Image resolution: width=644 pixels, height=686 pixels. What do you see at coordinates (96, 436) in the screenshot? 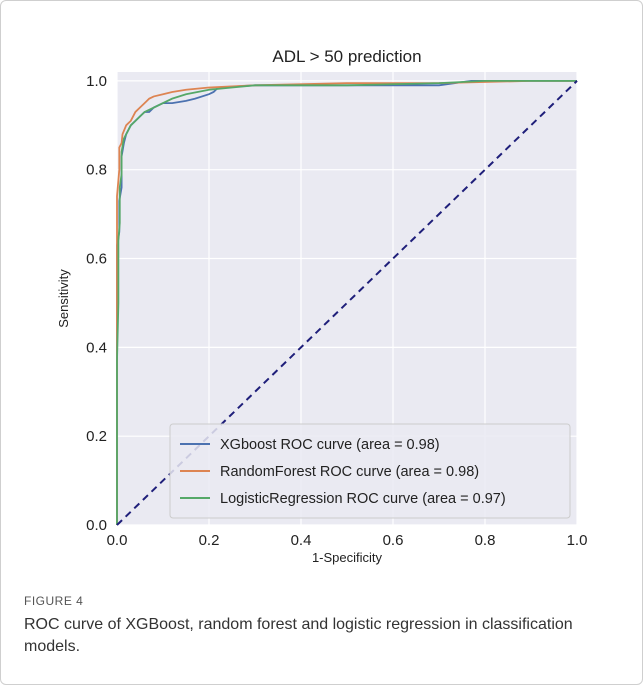
I see `y-tick-label: 0.2` at bounding box center [96, 436].